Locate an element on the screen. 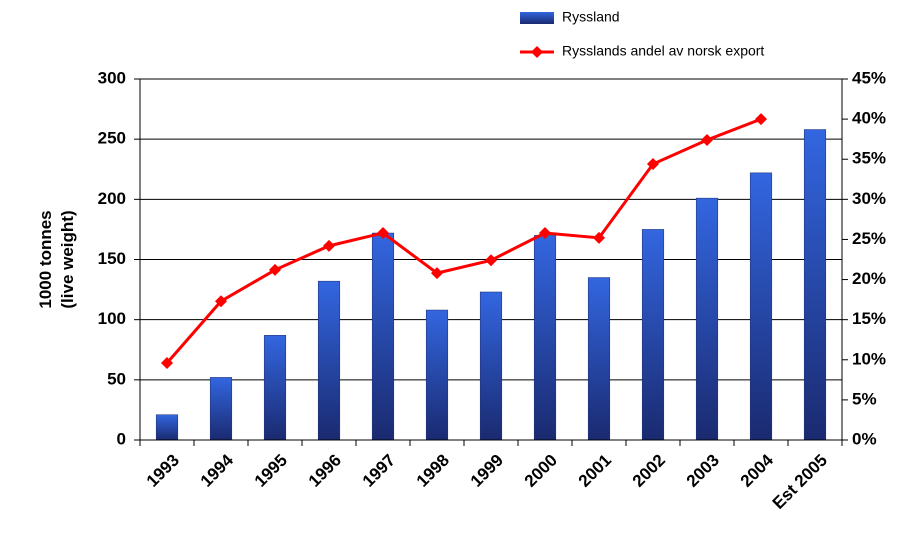  y2-tick-label: 40% is located at coordinates (869, 118).